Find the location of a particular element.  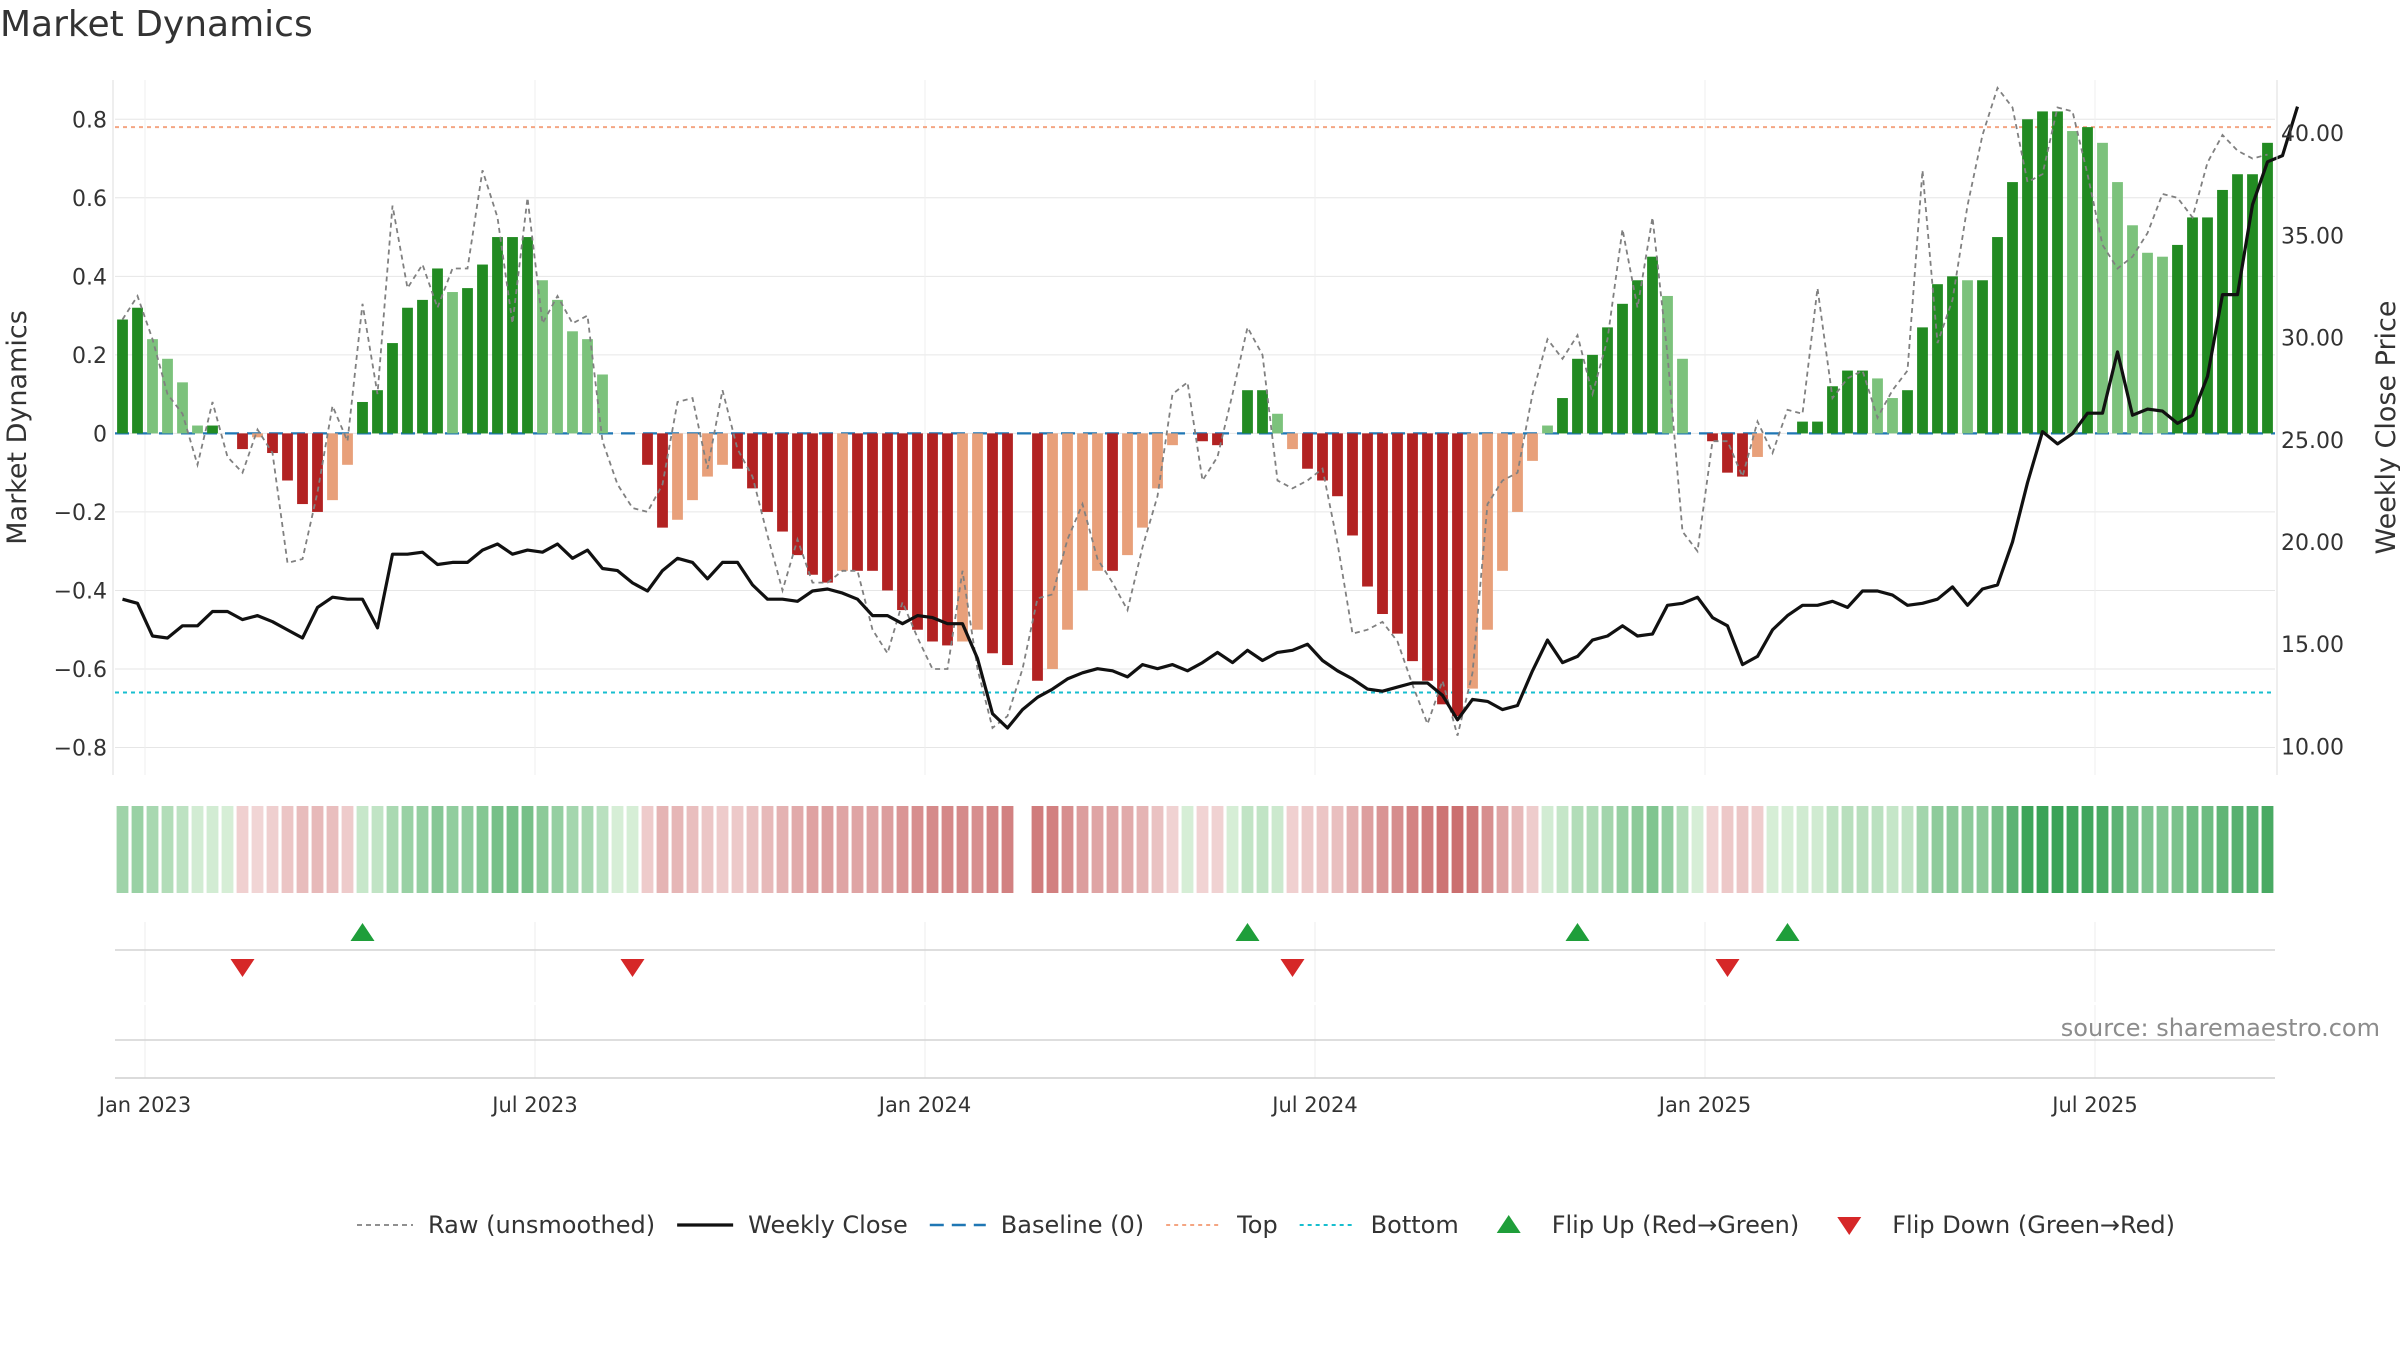

legend-swatch-flip-up is located at coordinates (1508, 1224).